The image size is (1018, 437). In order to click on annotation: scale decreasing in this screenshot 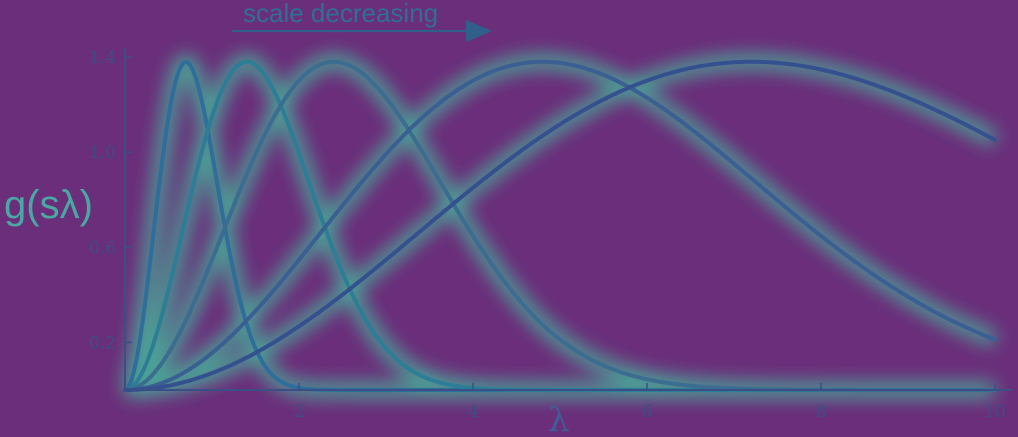, I will do `click(362, 21)`.